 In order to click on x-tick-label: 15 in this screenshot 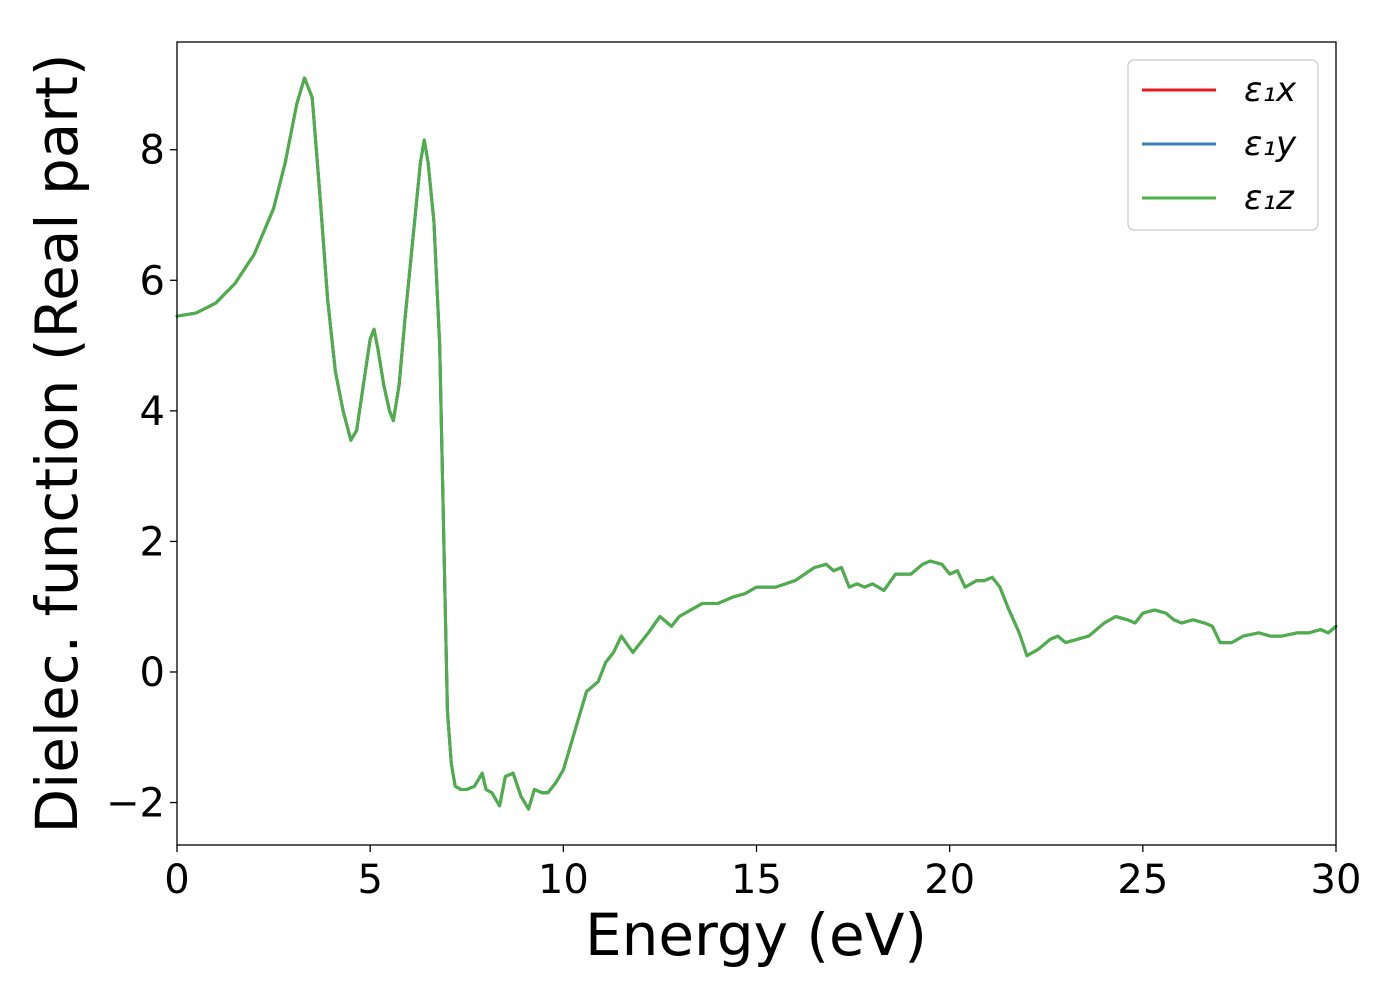, I will do `click(756, 880)`.